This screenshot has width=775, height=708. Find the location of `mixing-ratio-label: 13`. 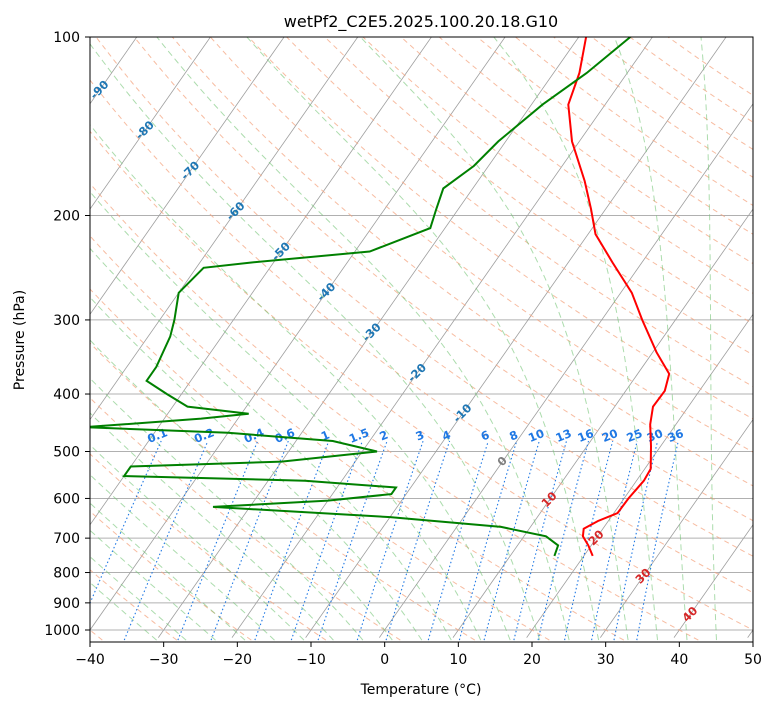

mixing-ratio-label: 13 is located at coordinates (563, 435).